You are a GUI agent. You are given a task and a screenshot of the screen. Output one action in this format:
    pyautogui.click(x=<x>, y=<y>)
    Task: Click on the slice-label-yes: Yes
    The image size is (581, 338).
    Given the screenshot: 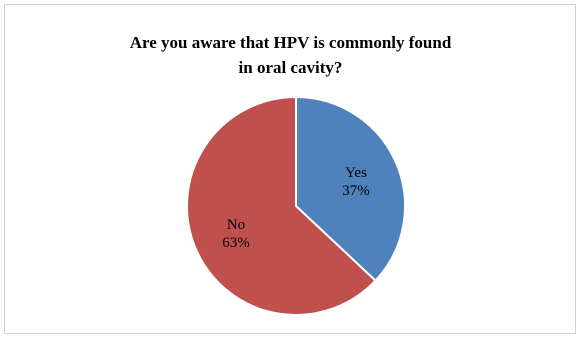 What is the action you would take?
    pyautogui.click(x=356, y=173)
    